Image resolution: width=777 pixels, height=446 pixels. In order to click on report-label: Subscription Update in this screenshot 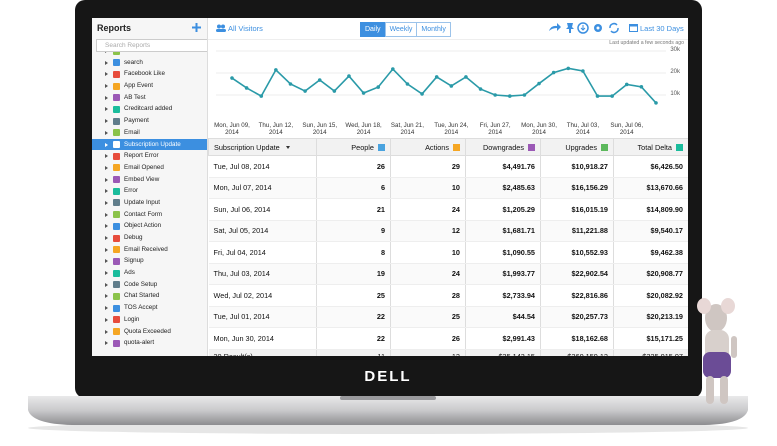, I will do `click(152, 144)`.